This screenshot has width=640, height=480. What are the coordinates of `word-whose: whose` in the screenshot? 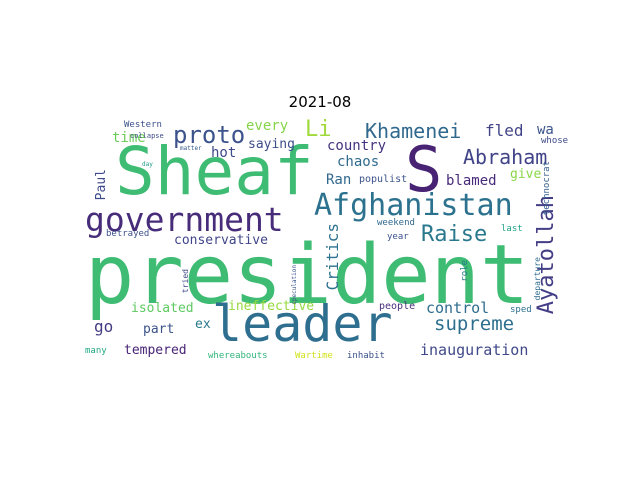 It's located at (555, 141).